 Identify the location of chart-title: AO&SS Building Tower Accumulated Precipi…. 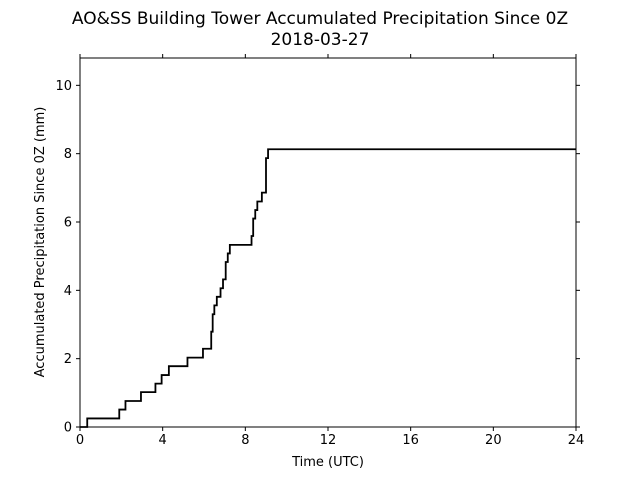
(320, 19).